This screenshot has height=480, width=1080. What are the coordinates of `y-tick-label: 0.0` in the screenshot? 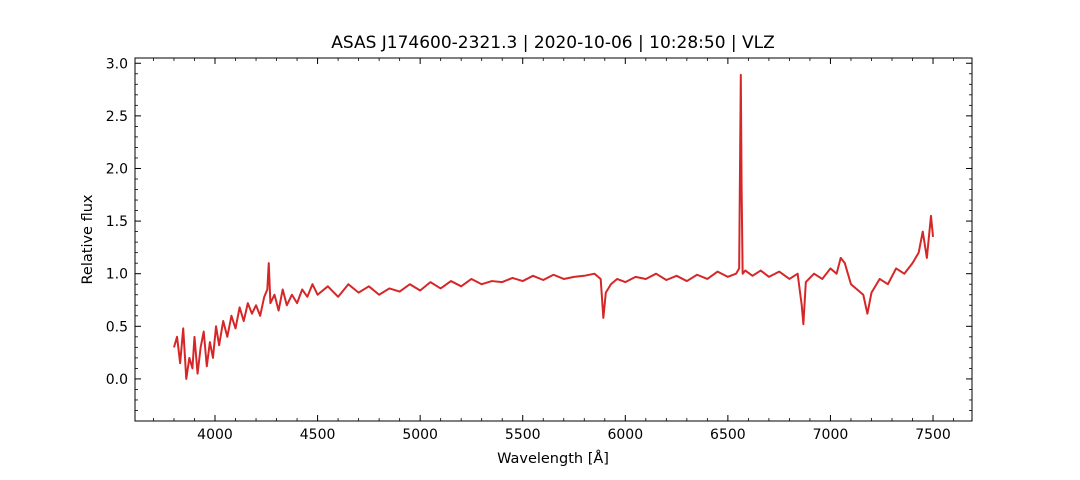 It's located at (117, 380).